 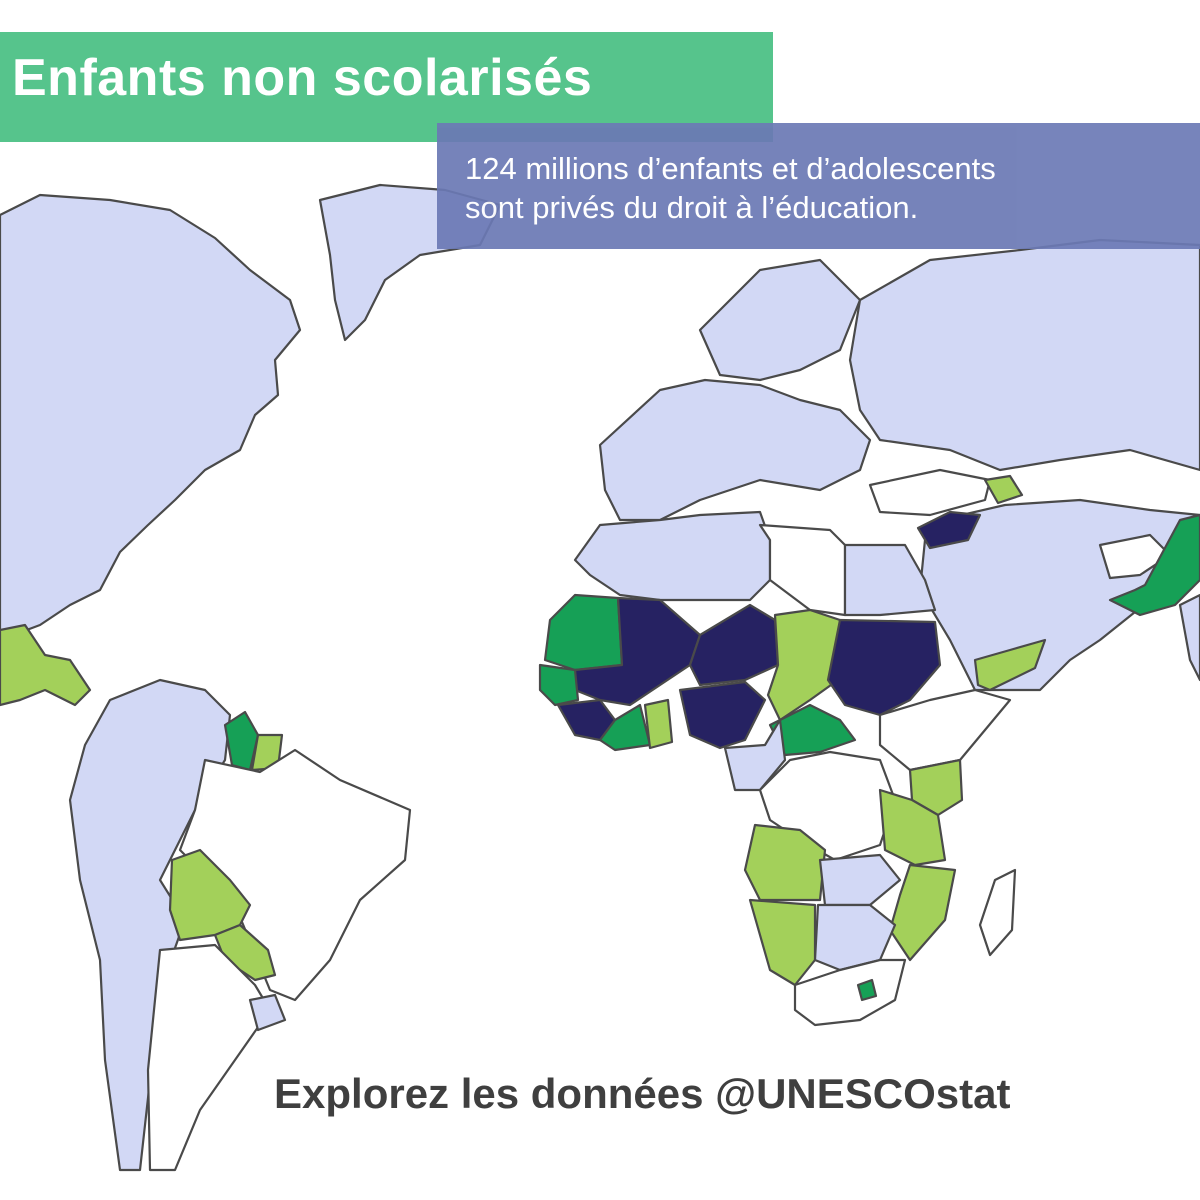 What do you see at coordinates (780, 320) in the screenshot?
I see `region-scandinavia` at bounding box center [780, 320].